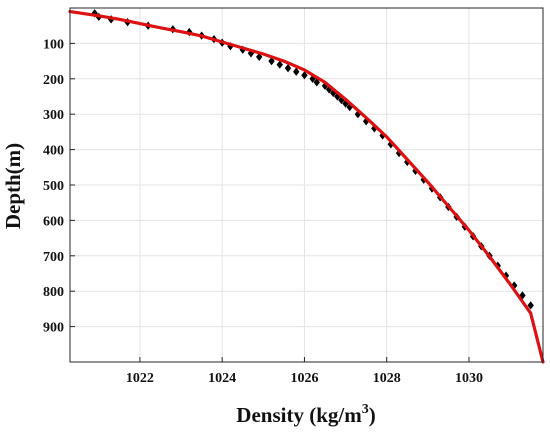 Image resolution: width=550 pixels, height=442 pixels. Describe the element at coordinates (53, 328) in the screenshot. I see `y-tick-label: 900` at that location.